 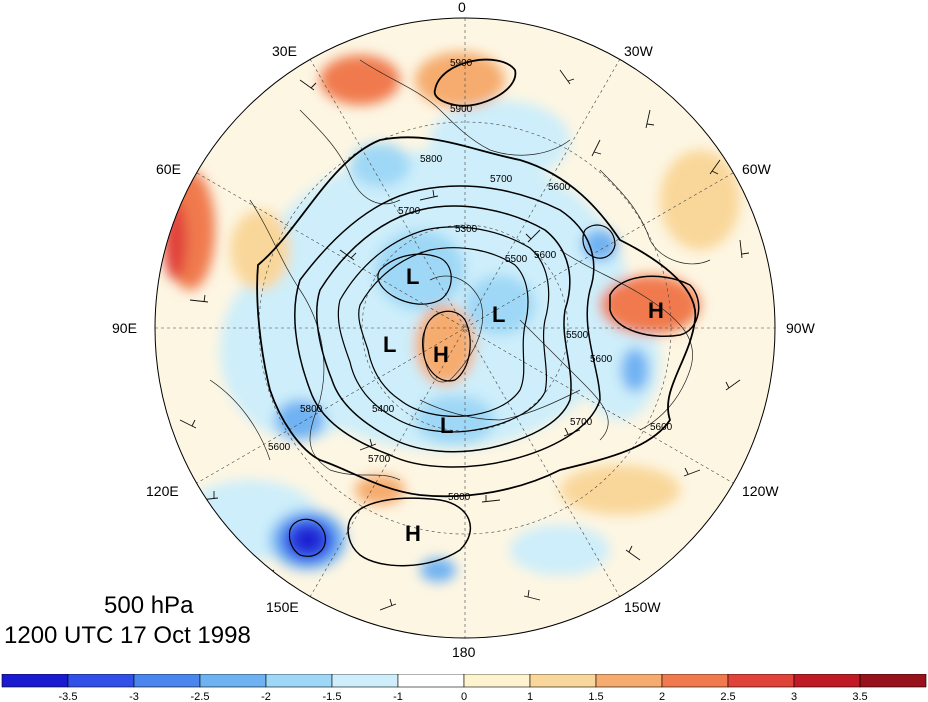 I want to click on colorbar-swatches, so click(x=464, y=681).